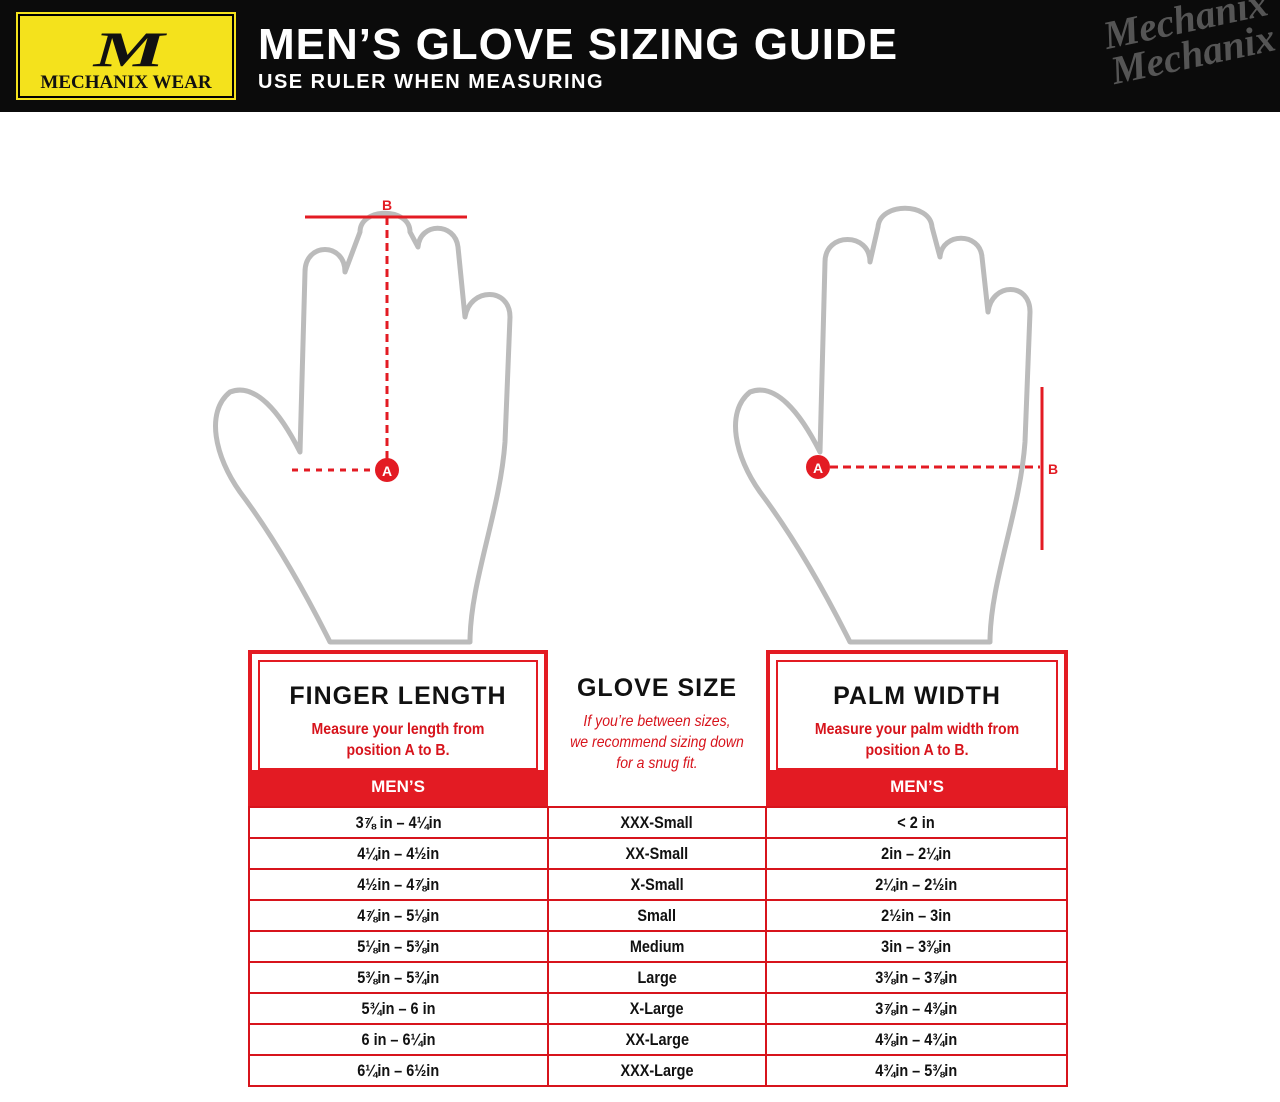 The image size is (1280, 1102). What do you see at coordinates (398, 1070) in the screenshot?
I see `finger-cell: 6¼in – 6½in` at bounding box center [398, 1070].